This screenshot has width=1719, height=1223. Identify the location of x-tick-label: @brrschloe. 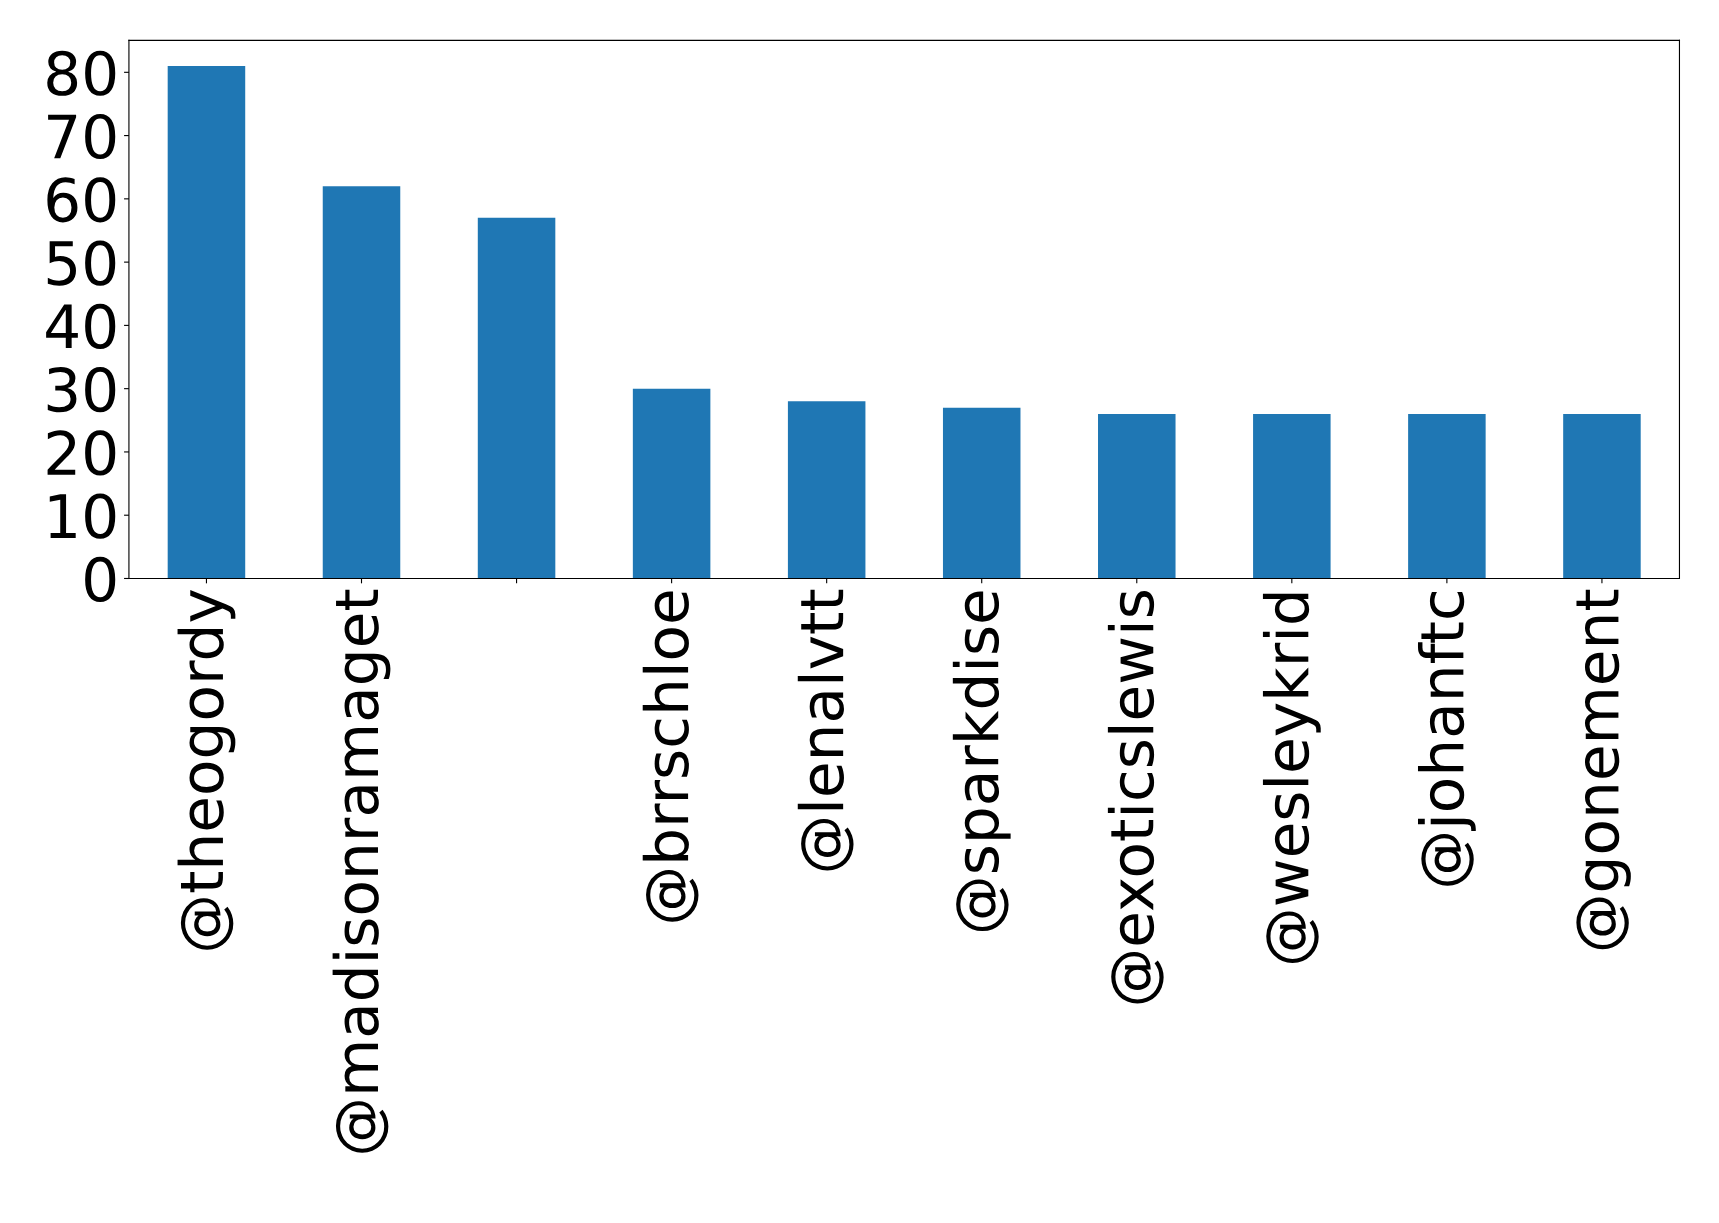
(670, 756).